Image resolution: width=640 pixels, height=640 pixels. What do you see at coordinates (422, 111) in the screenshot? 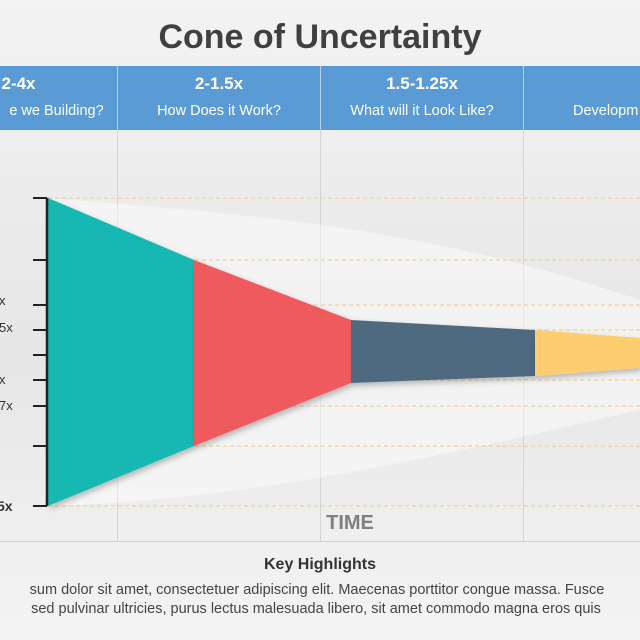
I see `phase-question: What will it Look Like?` at bounding box center [422, 111].